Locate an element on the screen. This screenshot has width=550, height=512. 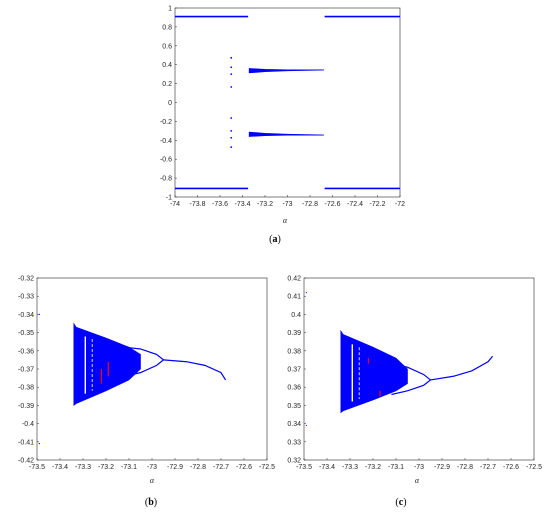
y-tick-label-c: 0.41 is located at coordinates (294, 297).